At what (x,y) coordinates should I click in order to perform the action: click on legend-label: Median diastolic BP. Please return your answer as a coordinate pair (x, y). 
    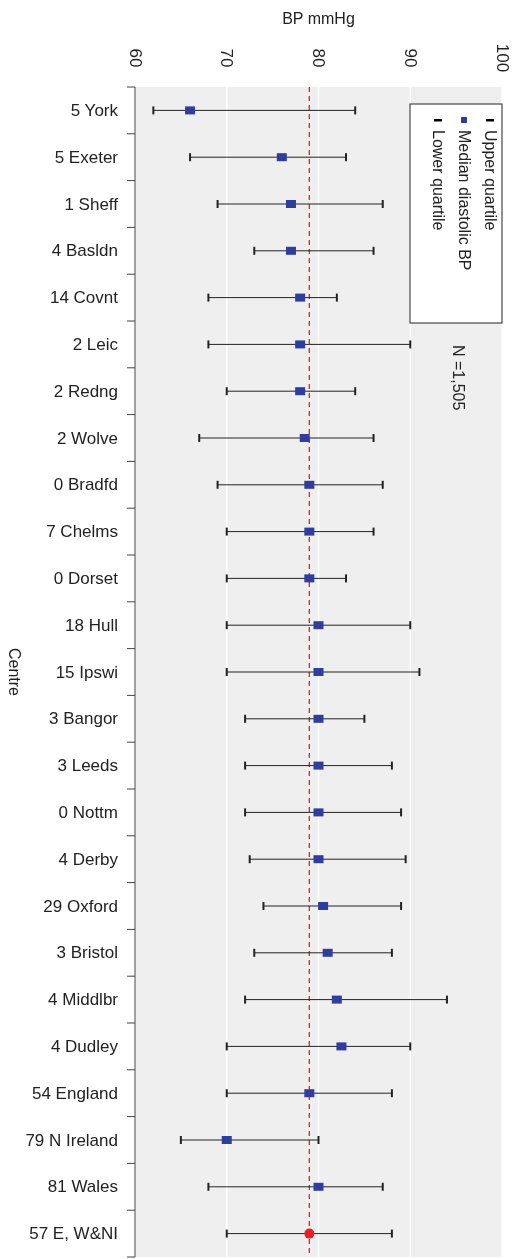
    Looking at the image, I should click on (464, 200).